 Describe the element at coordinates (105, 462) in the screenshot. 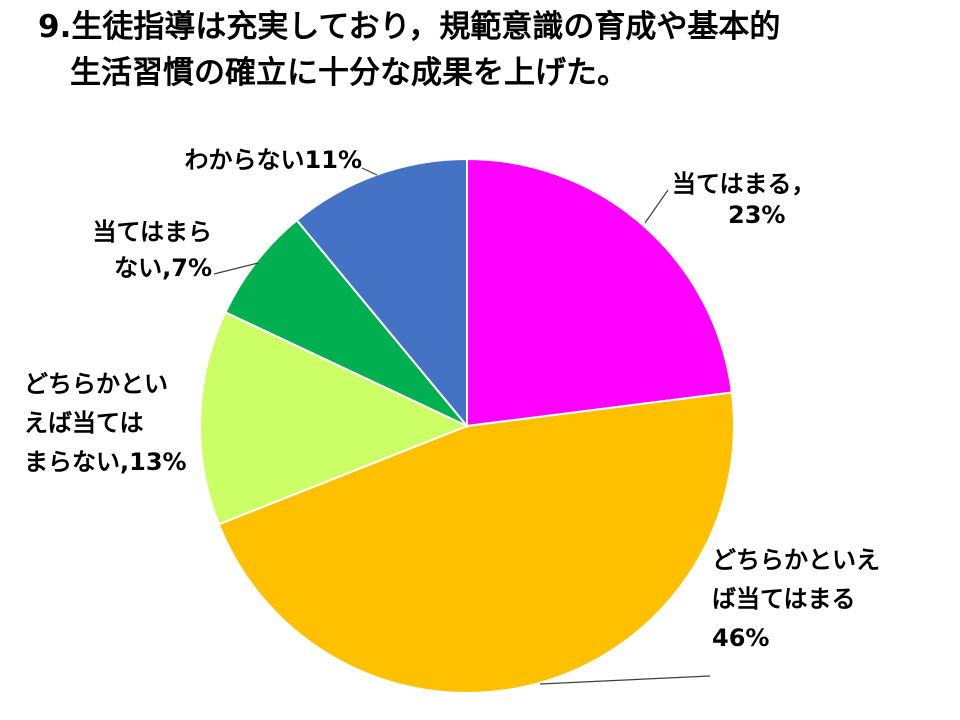

I see `slice-label-line: まらない,13%` at that location.